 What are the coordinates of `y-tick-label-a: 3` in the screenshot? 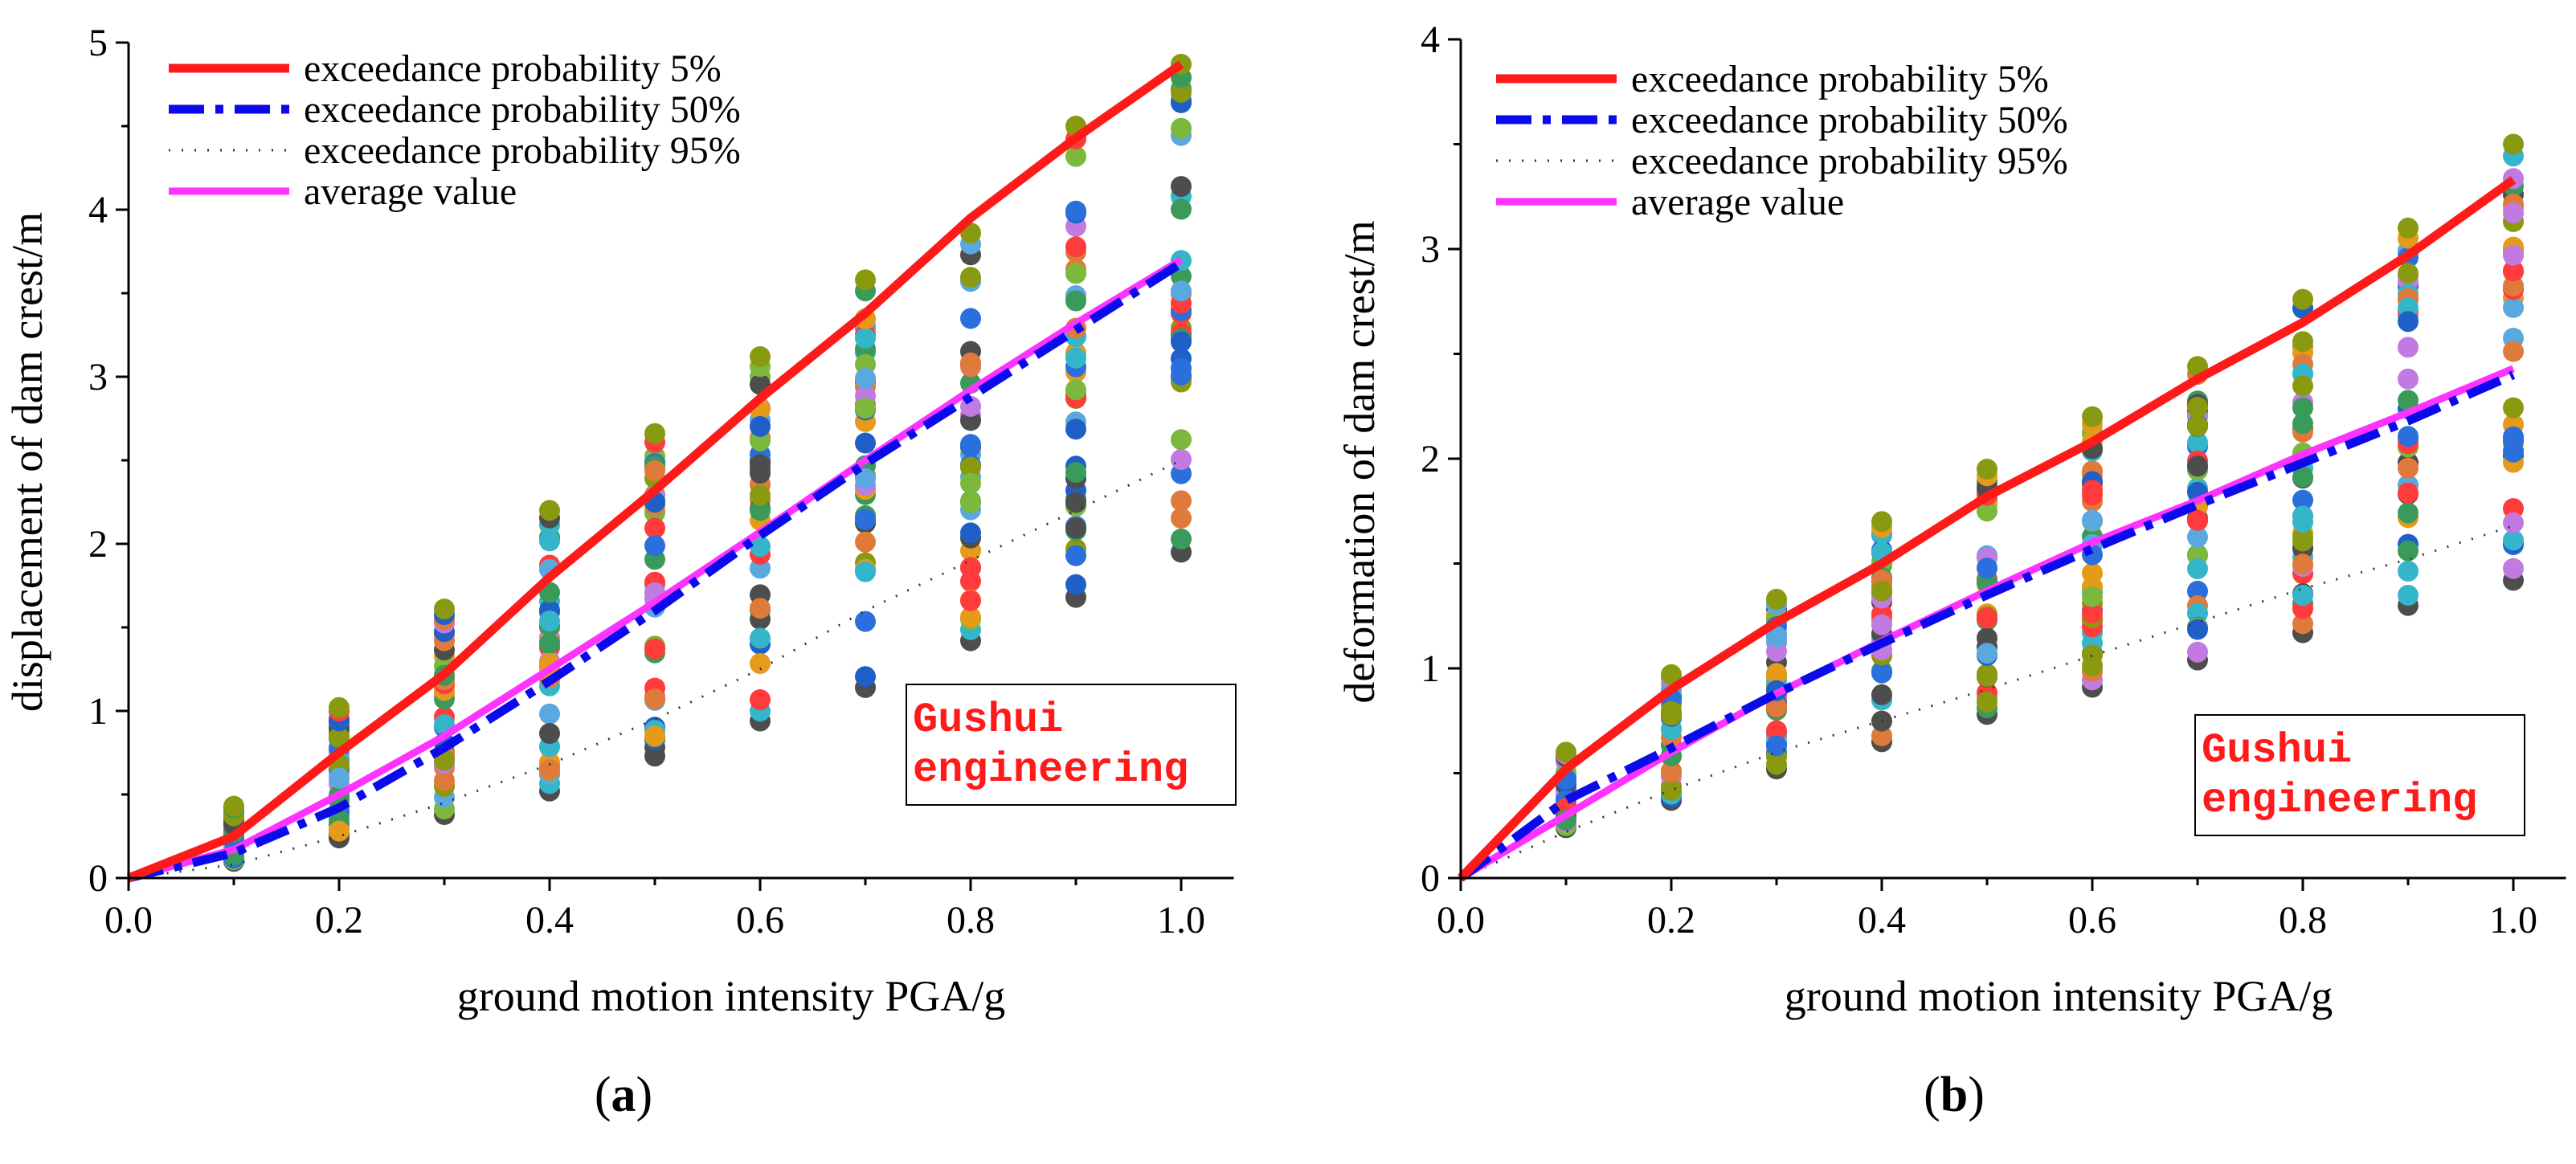 It's located at (98, 377).